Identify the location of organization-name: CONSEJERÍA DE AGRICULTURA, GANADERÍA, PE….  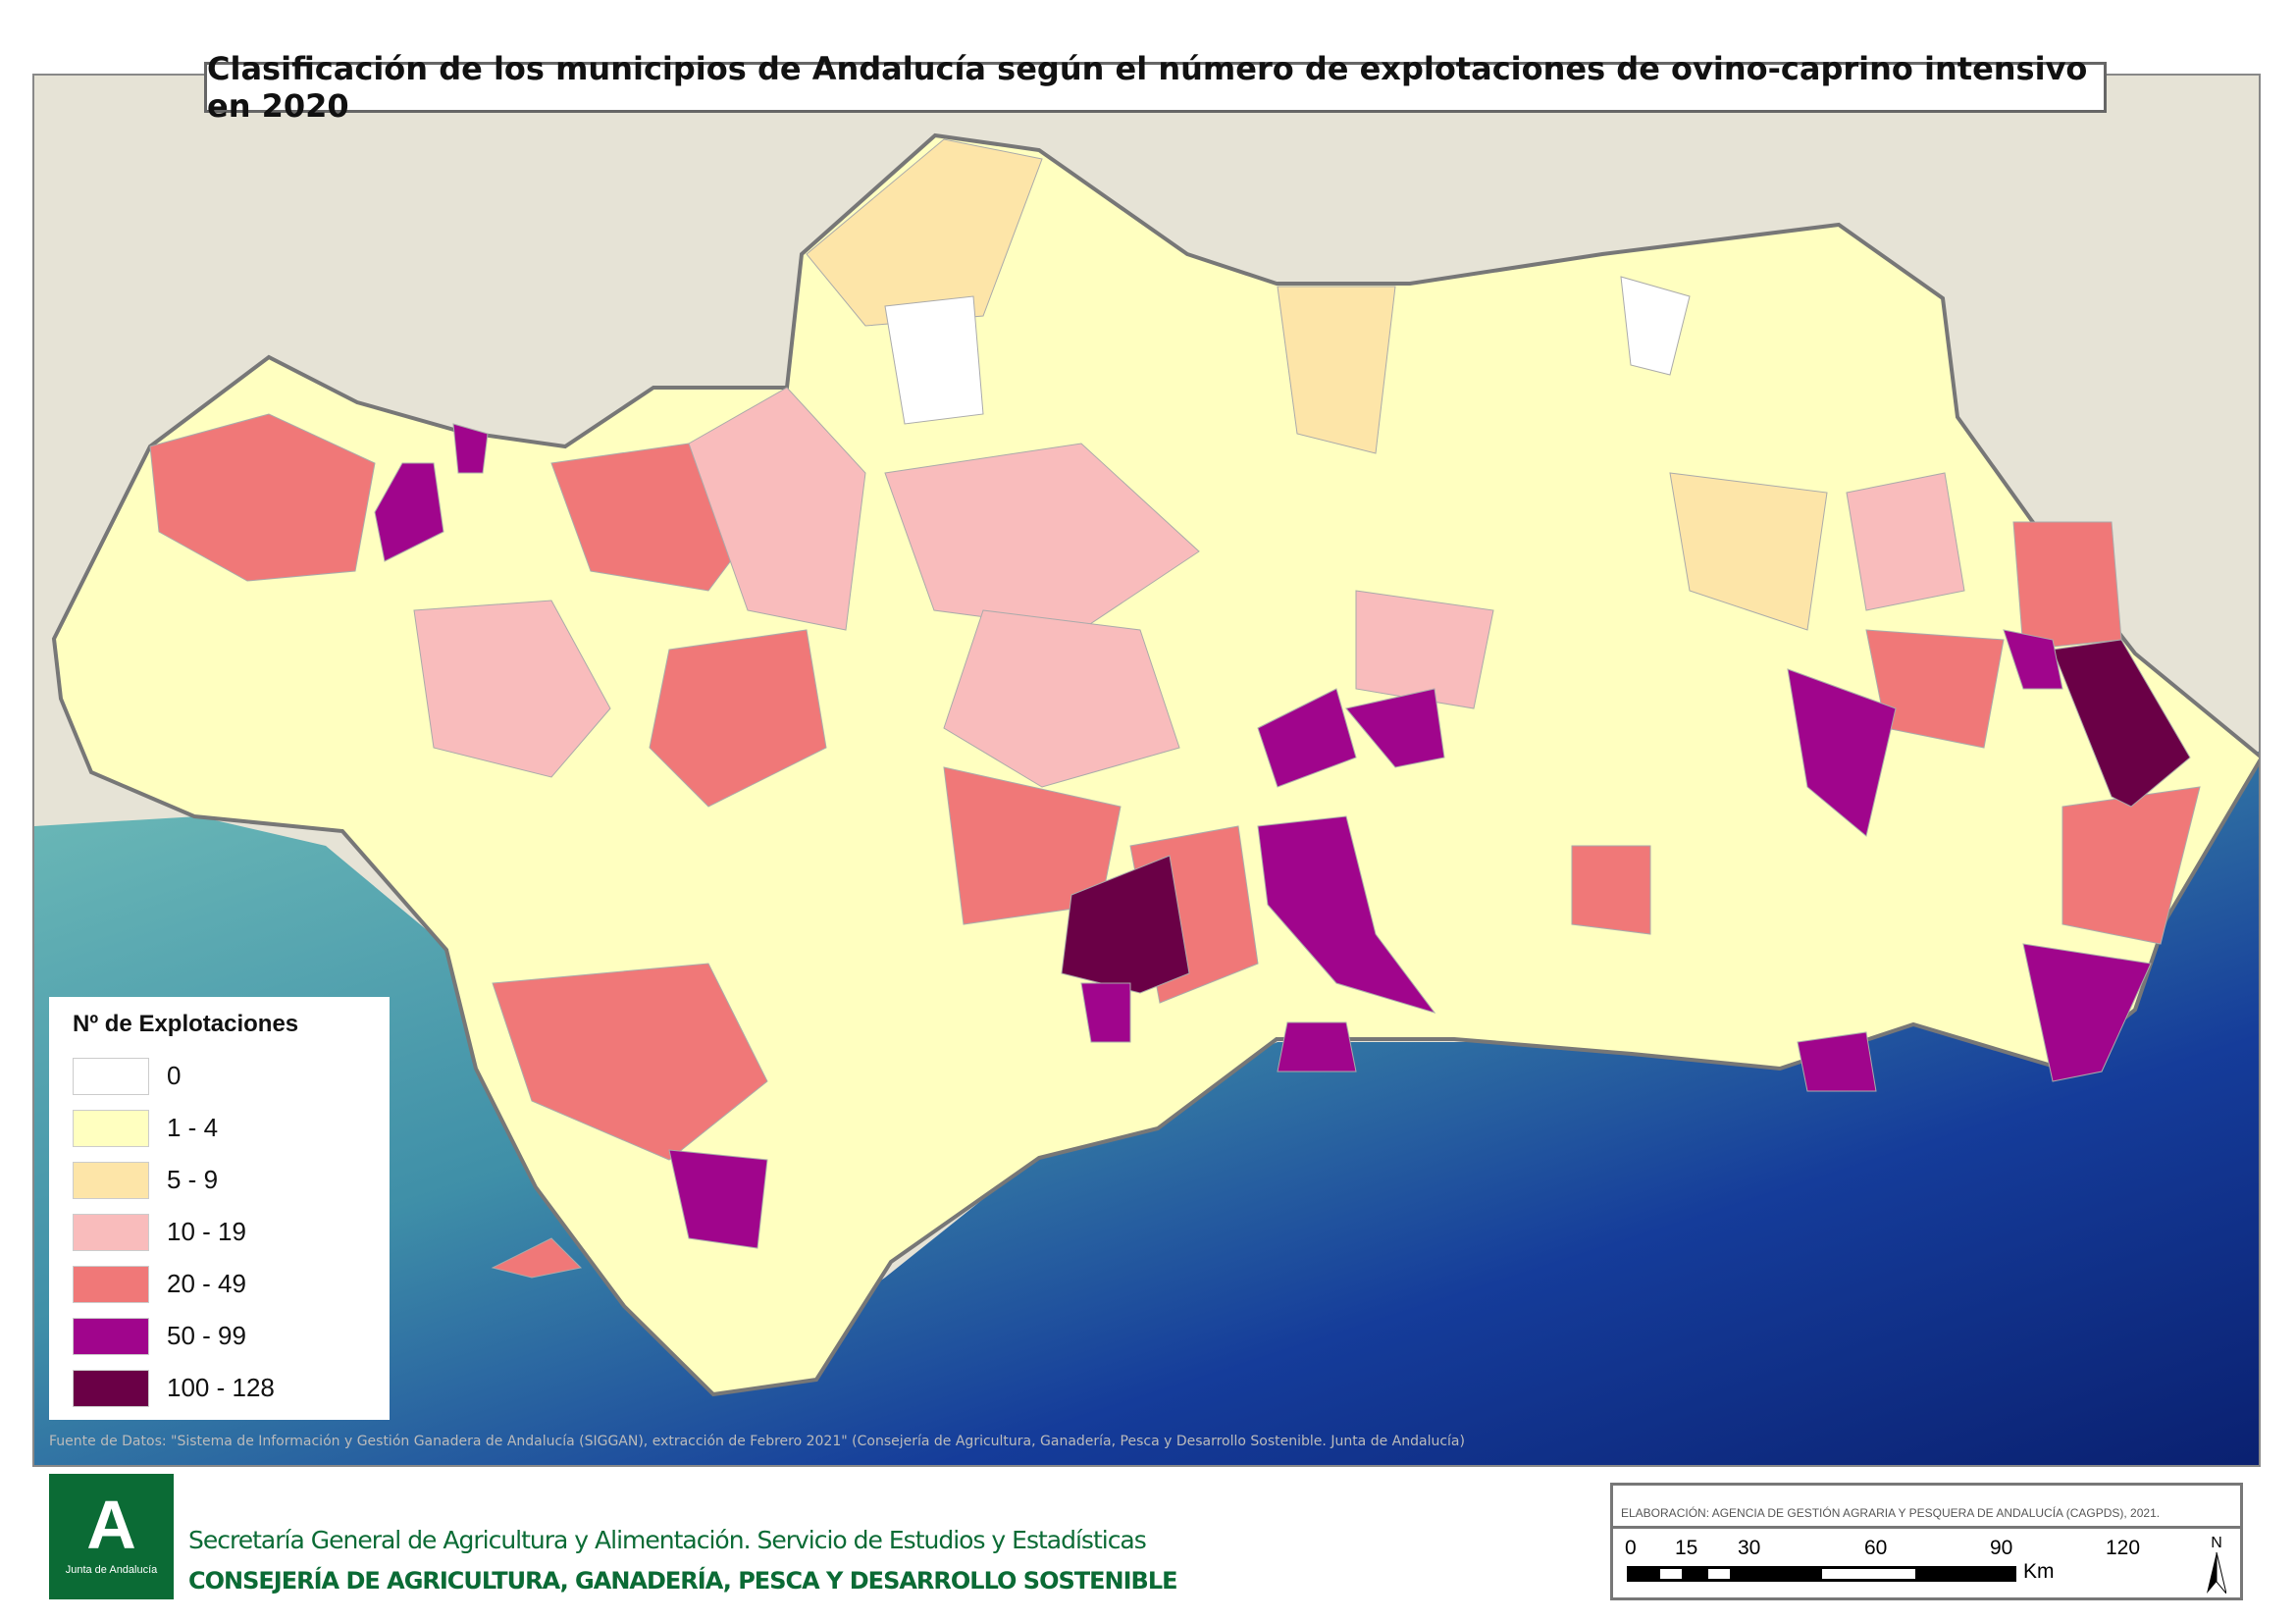
(683, 1581).